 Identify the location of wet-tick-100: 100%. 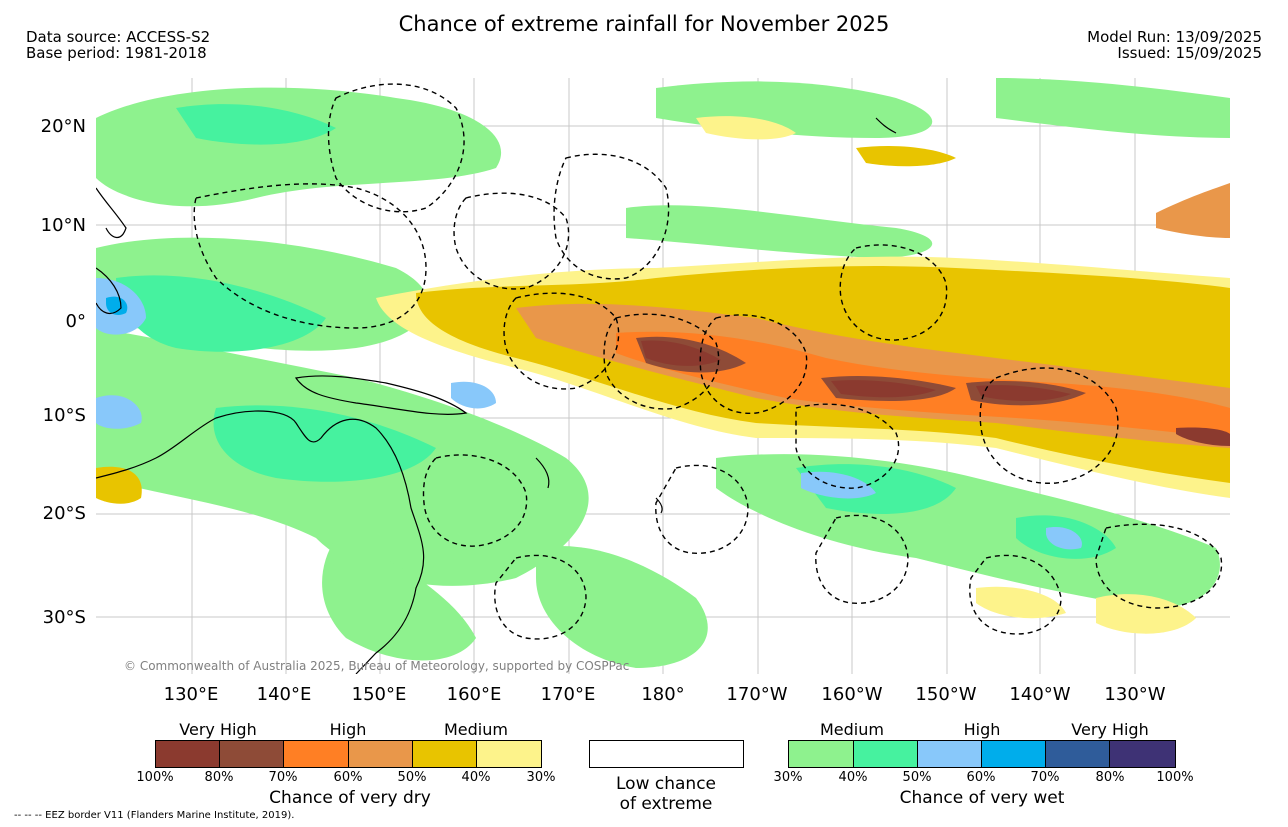
(1175, 777).